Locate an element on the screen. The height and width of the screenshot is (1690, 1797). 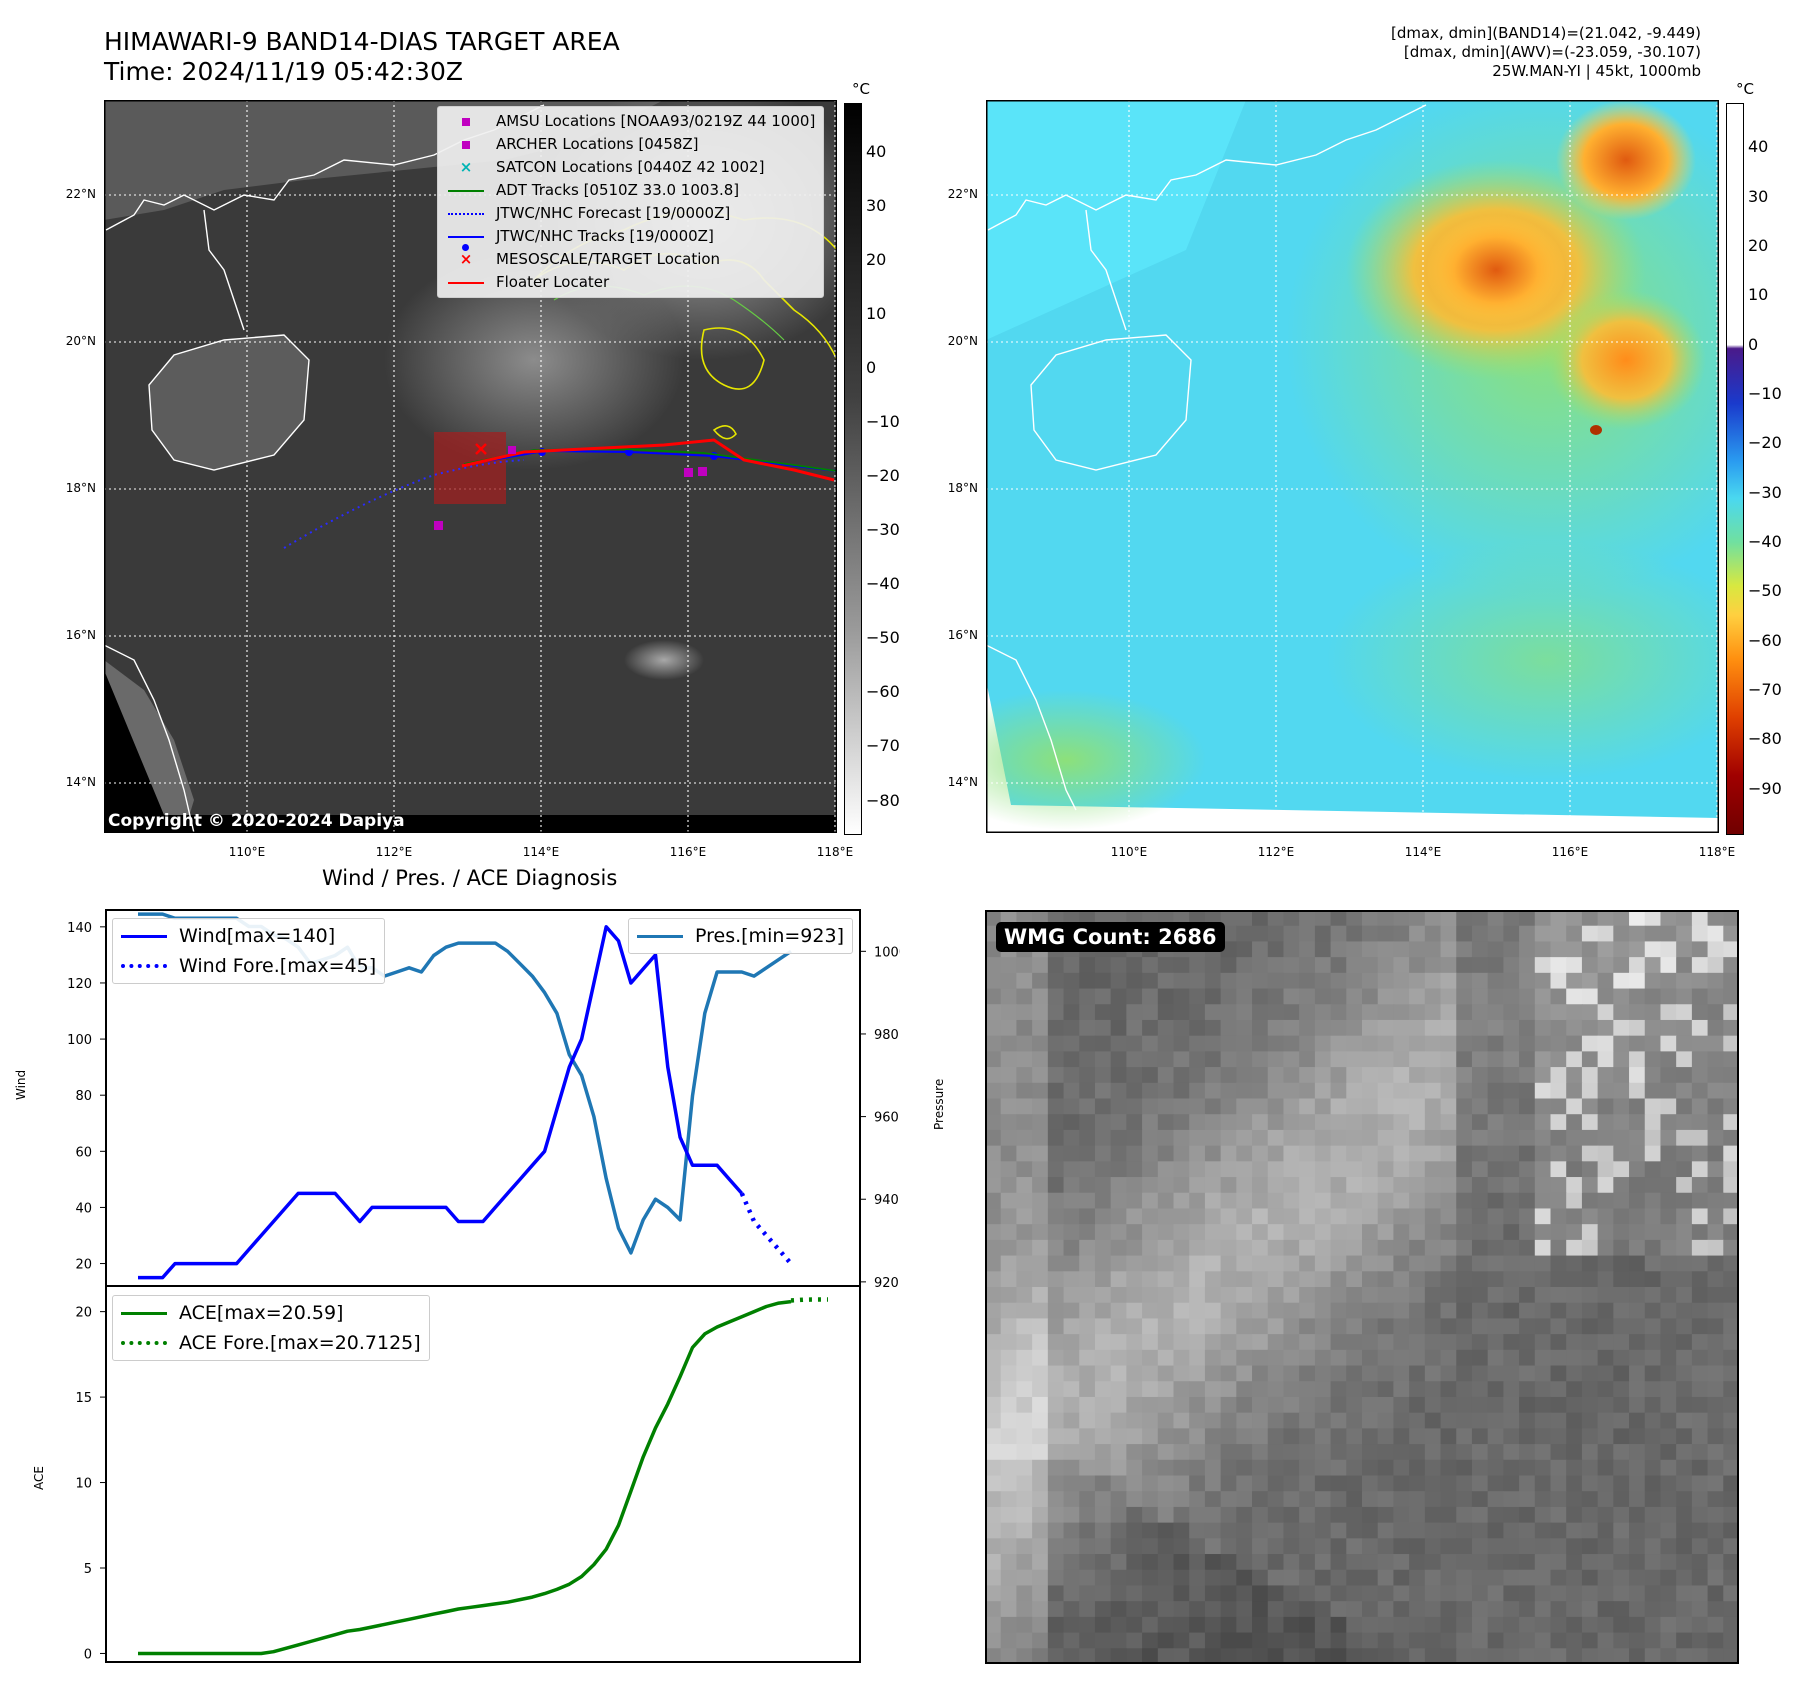
square-marker-icon is located at coordinates (466, 144).